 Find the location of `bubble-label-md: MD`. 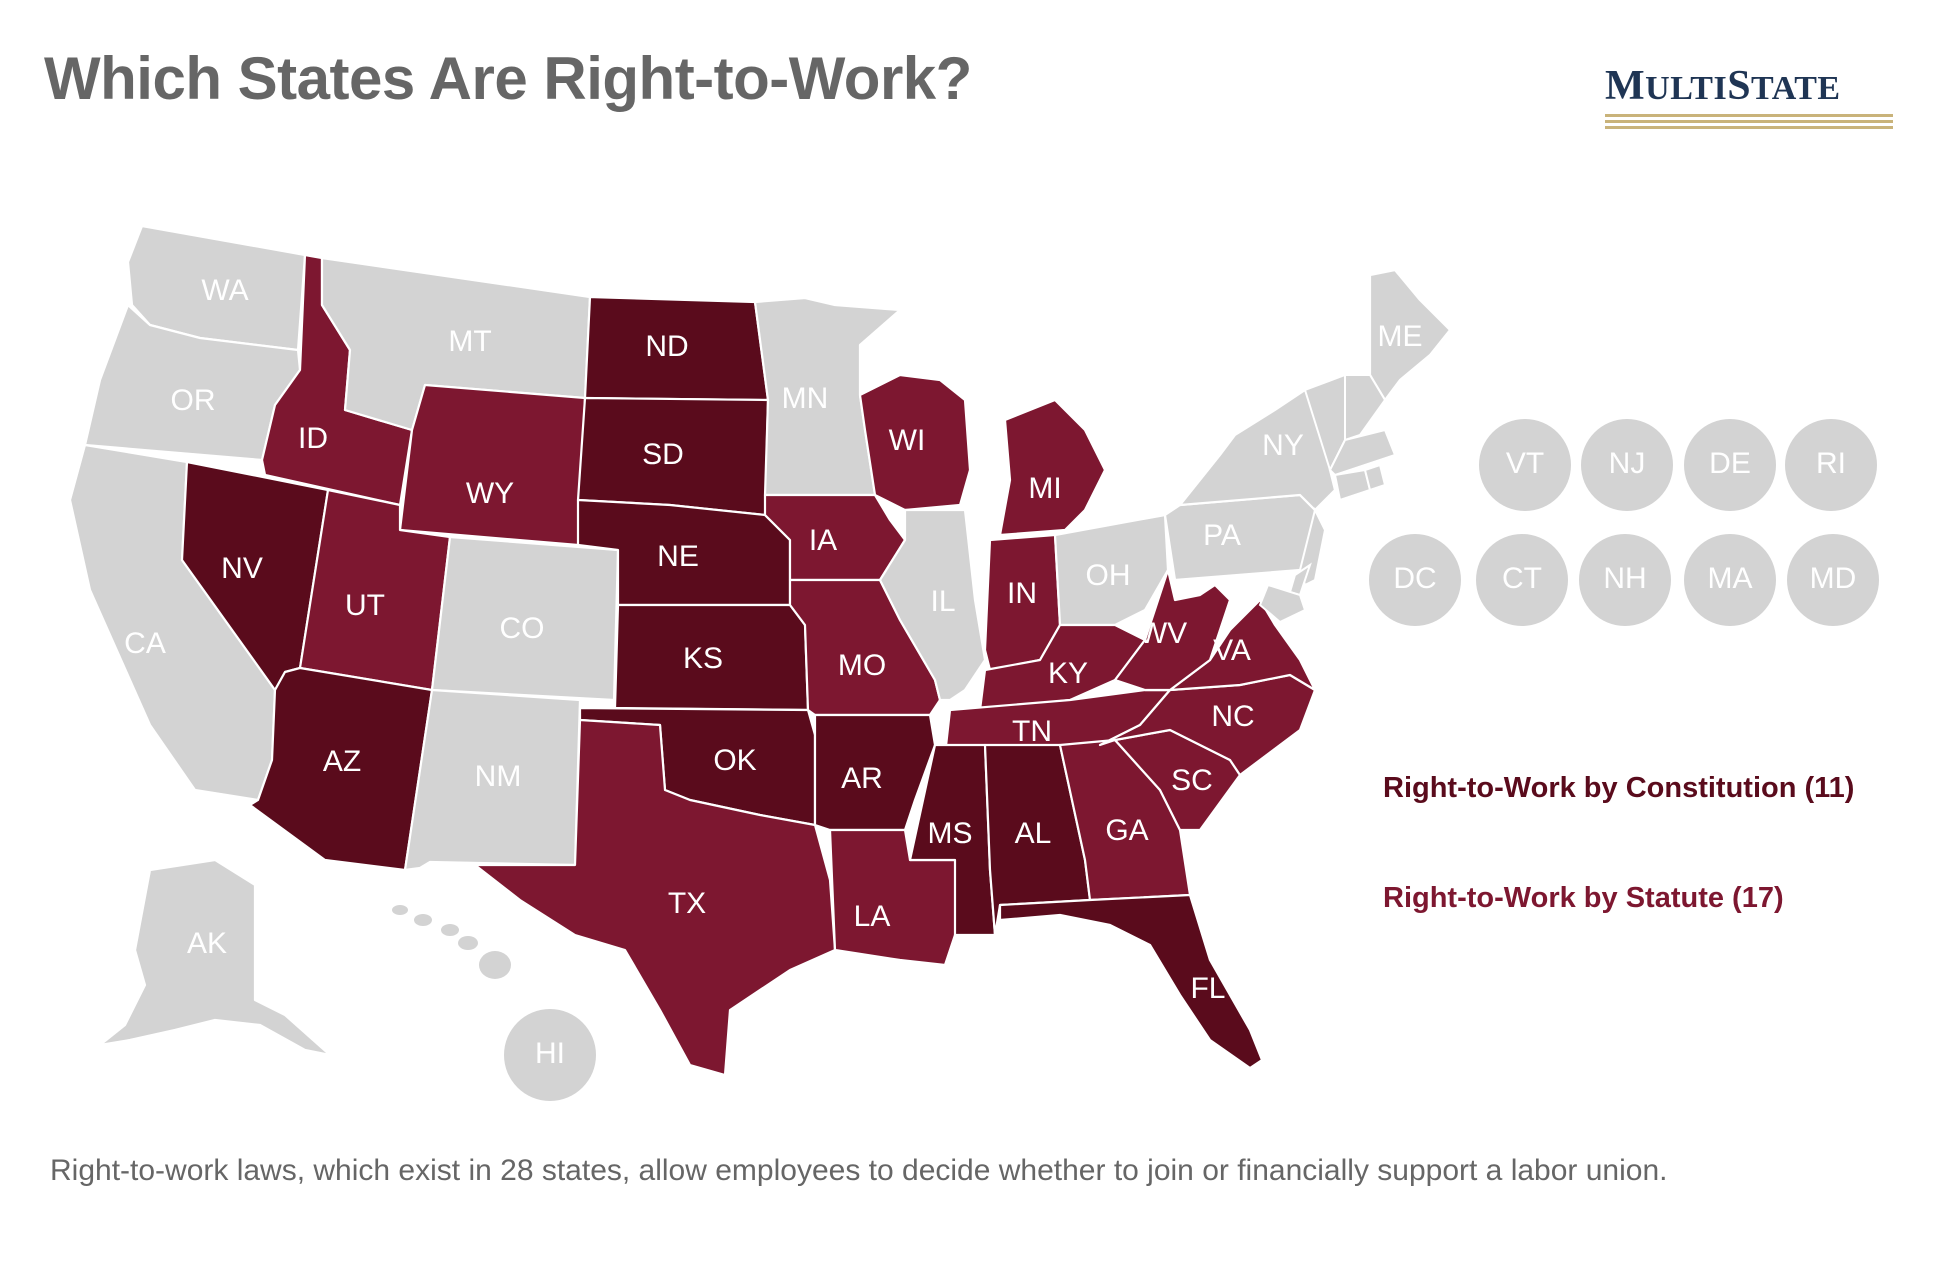

bubble-label-md: MD is located at coordinates (1833, 578).